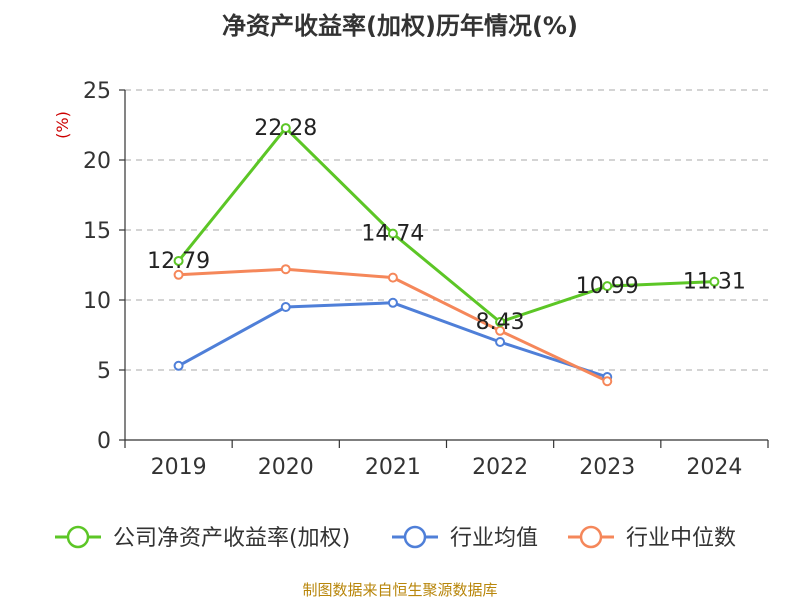  Describe the element at coordinates (393, 467) in the screenshot. I see `x-tick-label: 2021` at that location.